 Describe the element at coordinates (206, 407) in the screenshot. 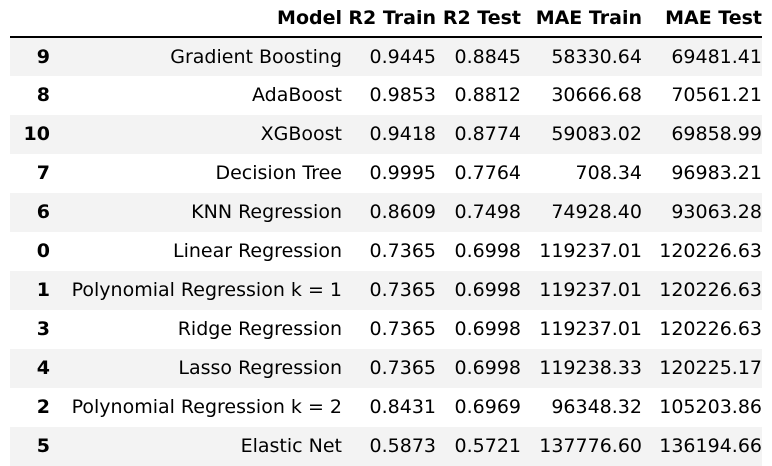

I see `cell-model: Polynomial Regression k = 2` at that location.